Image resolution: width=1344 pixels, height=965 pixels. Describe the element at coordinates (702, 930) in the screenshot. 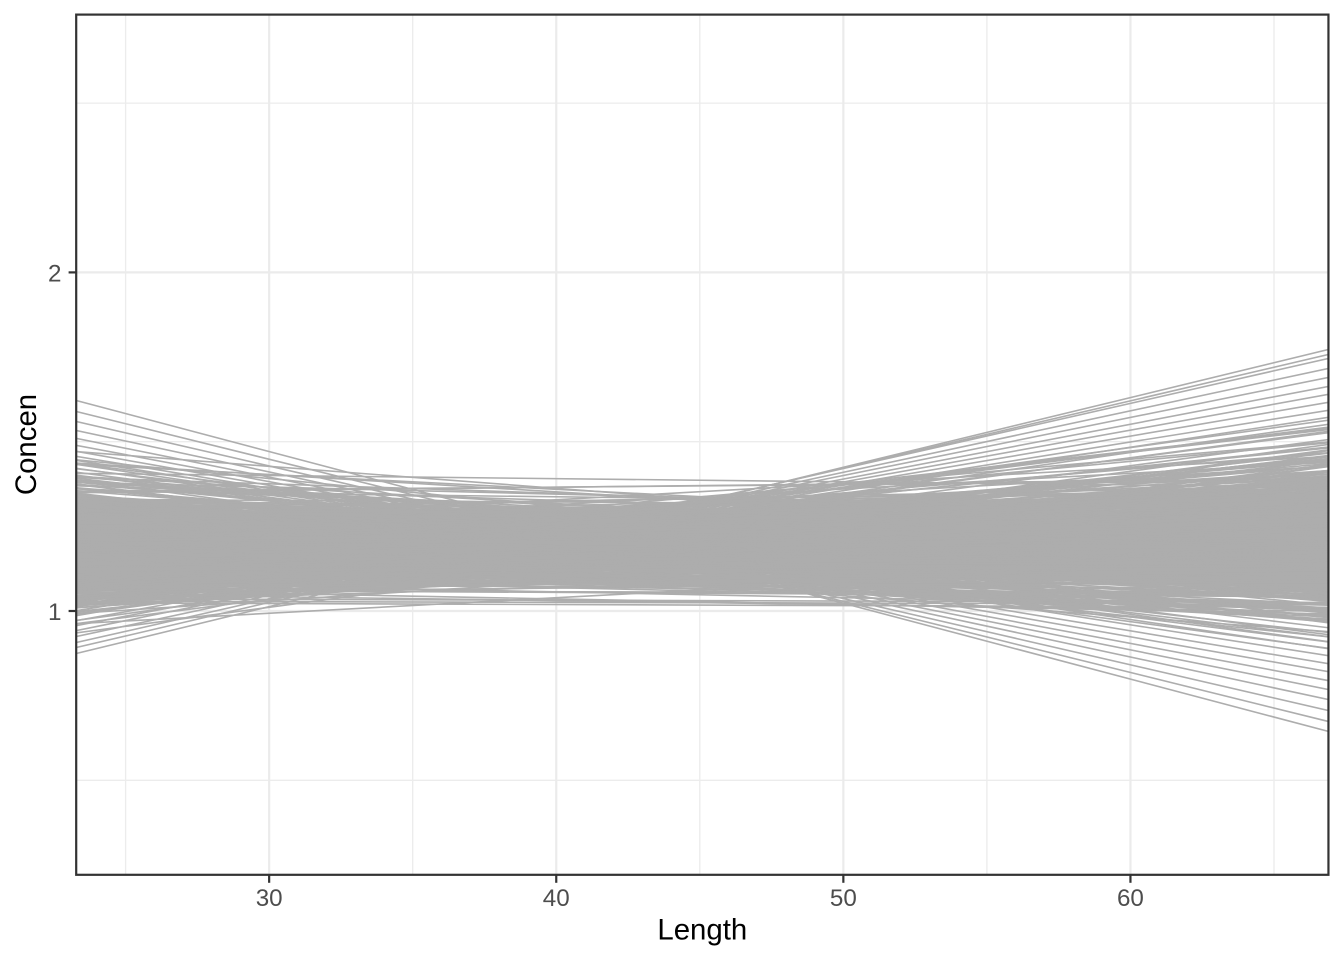

I see `svg-text: Length` at that location.